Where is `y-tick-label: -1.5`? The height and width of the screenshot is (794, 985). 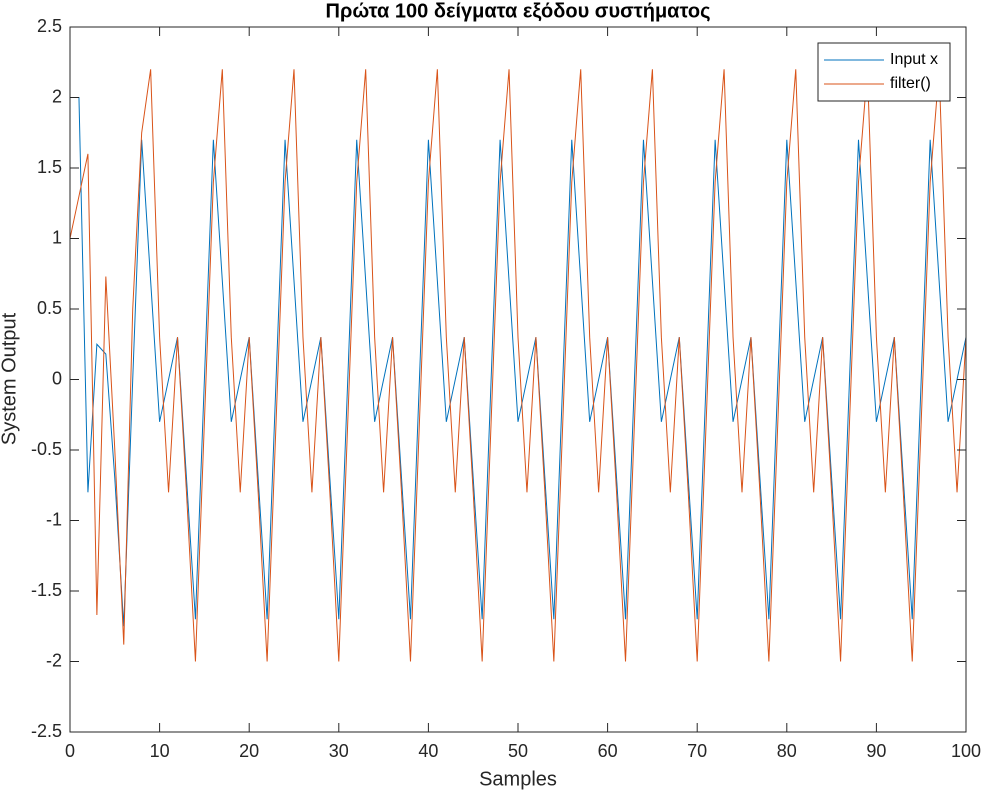 y-tick-label: -1.5 is located at coordinates (46, 590).